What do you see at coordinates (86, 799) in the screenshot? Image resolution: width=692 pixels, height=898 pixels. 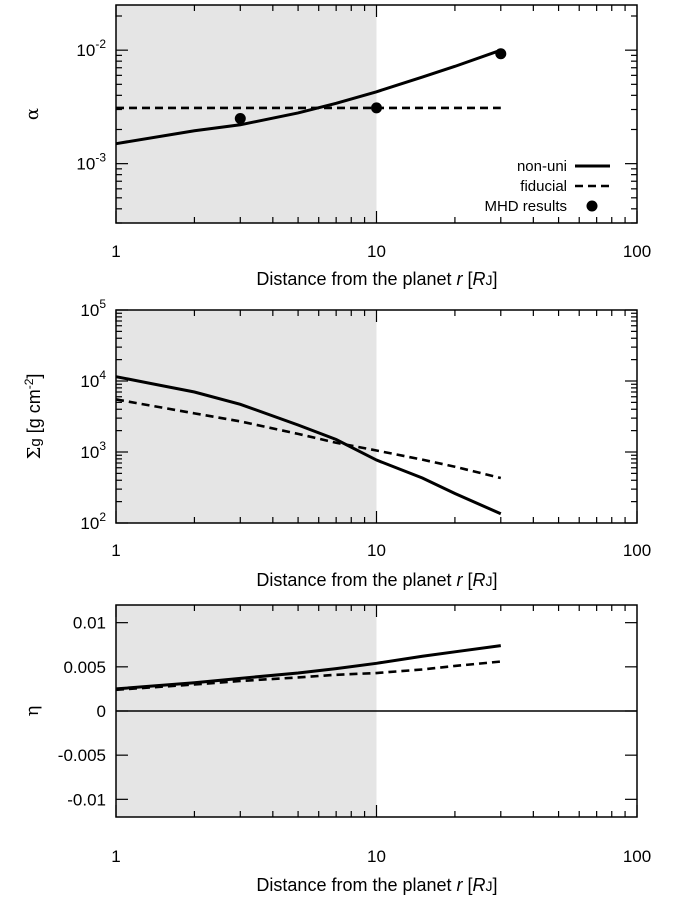 I see `y-tick-label: -0.01` at bounding box center [86, 799].